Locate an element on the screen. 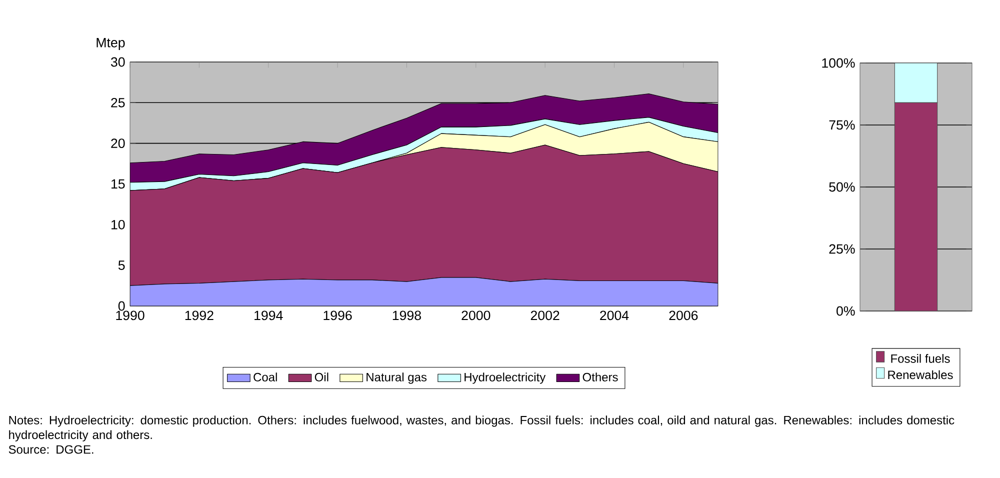  x-tick-label: 1994 is located at coordinates (268, 315).